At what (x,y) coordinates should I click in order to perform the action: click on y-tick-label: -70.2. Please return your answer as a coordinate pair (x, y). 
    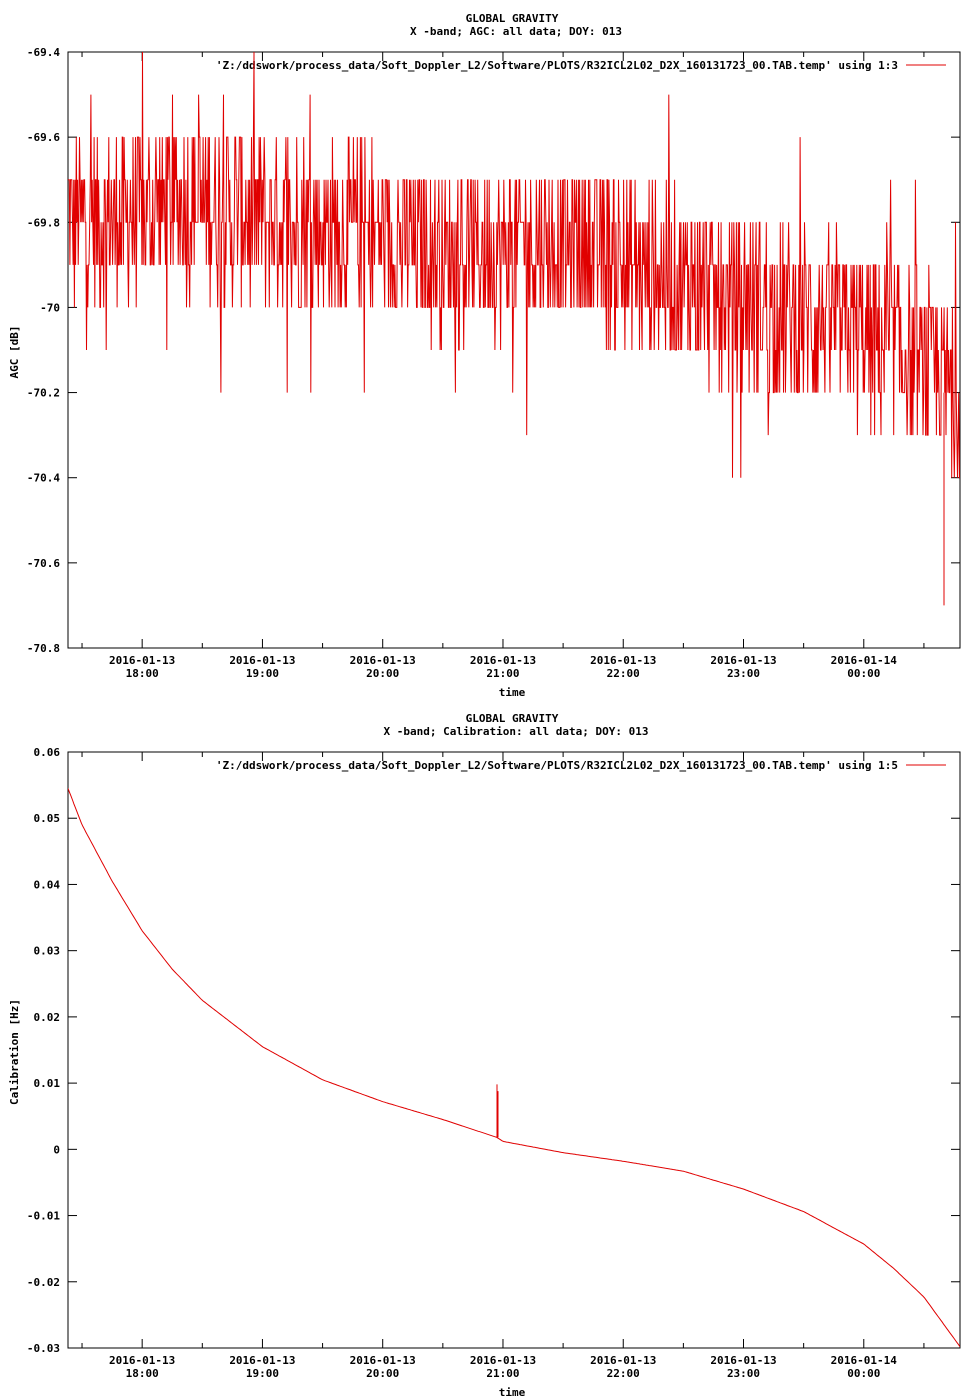
    Looking at the image, I should click on (43, 393).